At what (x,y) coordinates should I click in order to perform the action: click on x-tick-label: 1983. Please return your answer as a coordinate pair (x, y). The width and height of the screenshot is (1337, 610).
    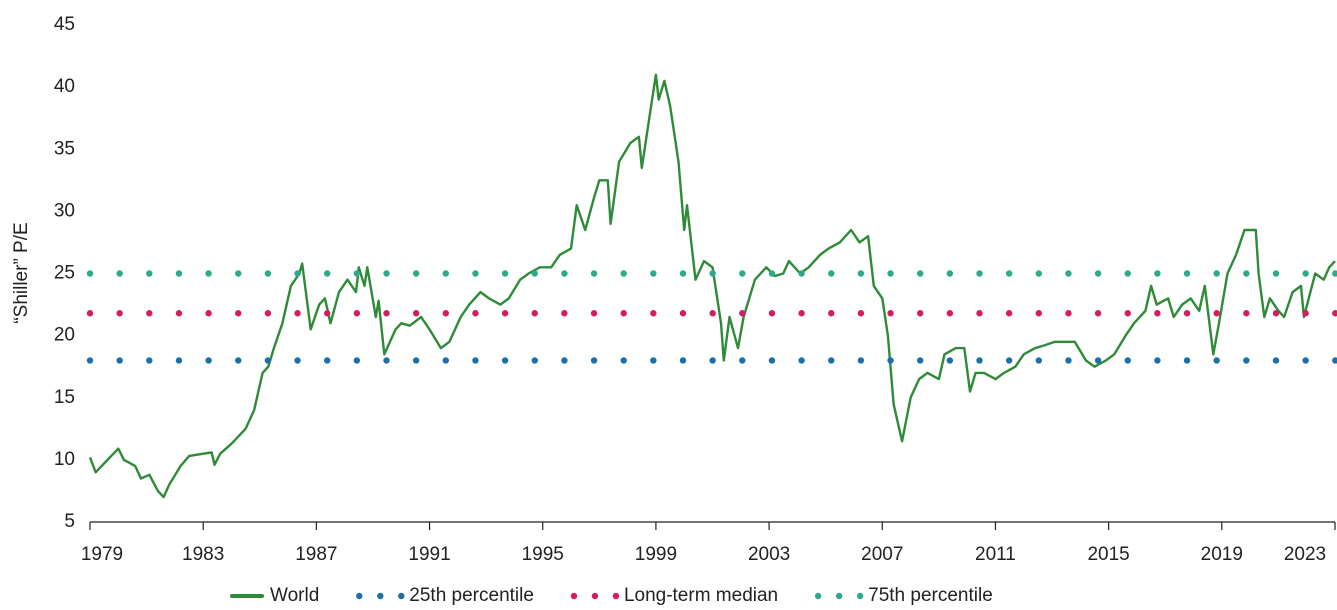
    Looking at the image, I should click on (203, 554).